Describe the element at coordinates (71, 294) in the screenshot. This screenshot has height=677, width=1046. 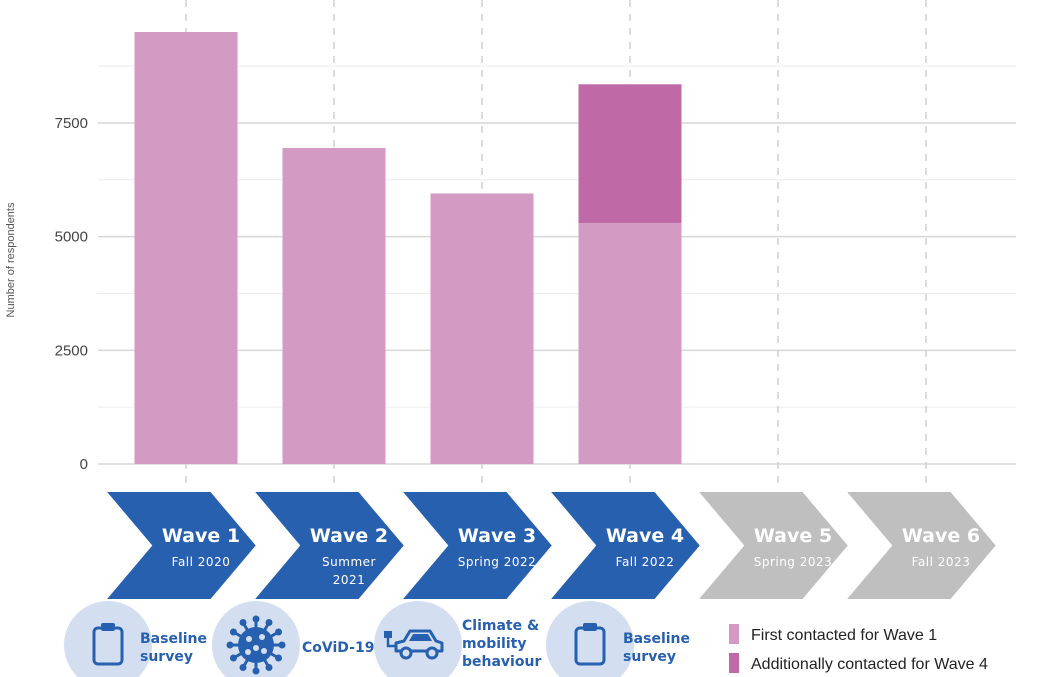
I see `y-axis: 0 2500 5000 7500` at that location.